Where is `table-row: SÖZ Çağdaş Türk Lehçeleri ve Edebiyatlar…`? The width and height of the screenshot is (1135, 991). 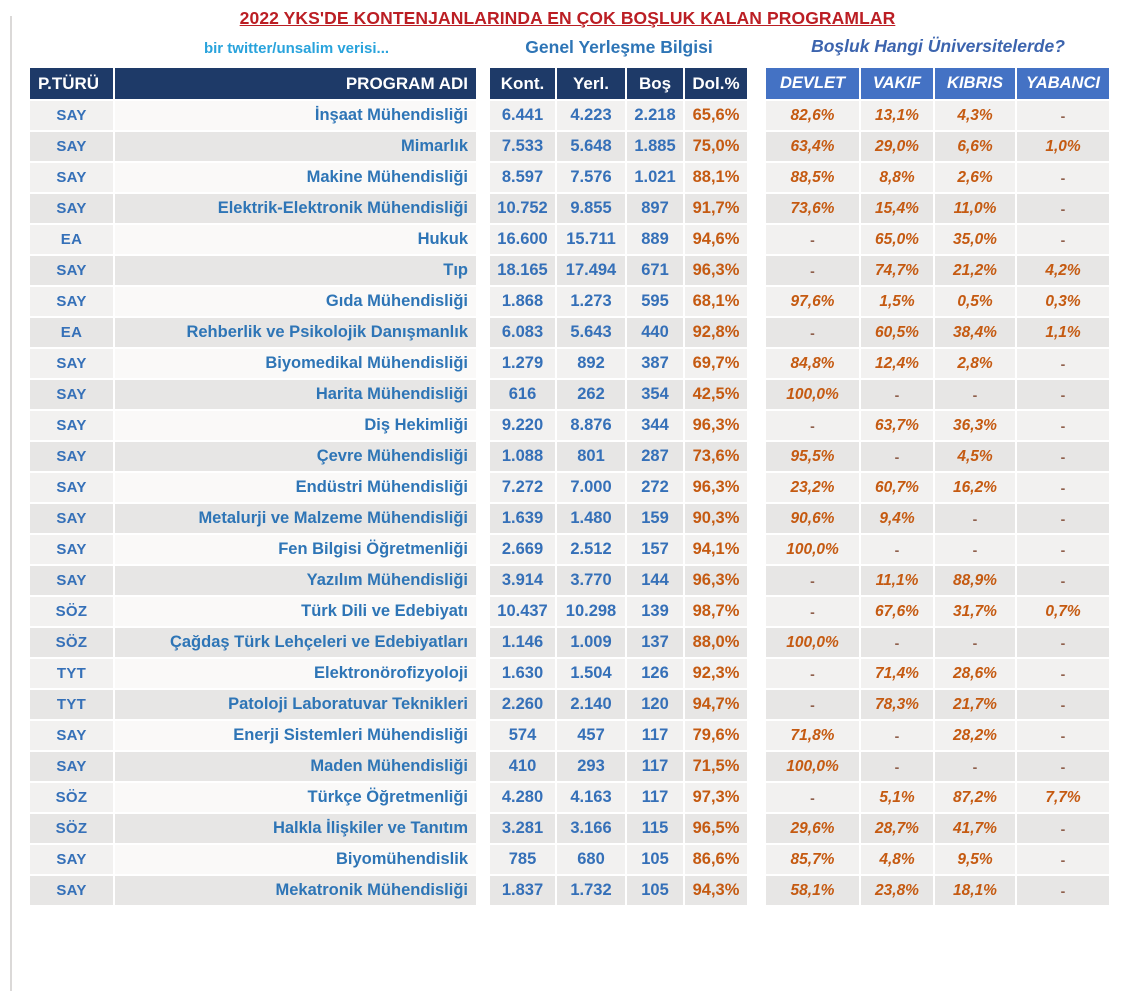
table-row: SÖZ Çağdaş Türk Lehçeleri ve Edebiyatlar… is located at coordinates (570, 643).